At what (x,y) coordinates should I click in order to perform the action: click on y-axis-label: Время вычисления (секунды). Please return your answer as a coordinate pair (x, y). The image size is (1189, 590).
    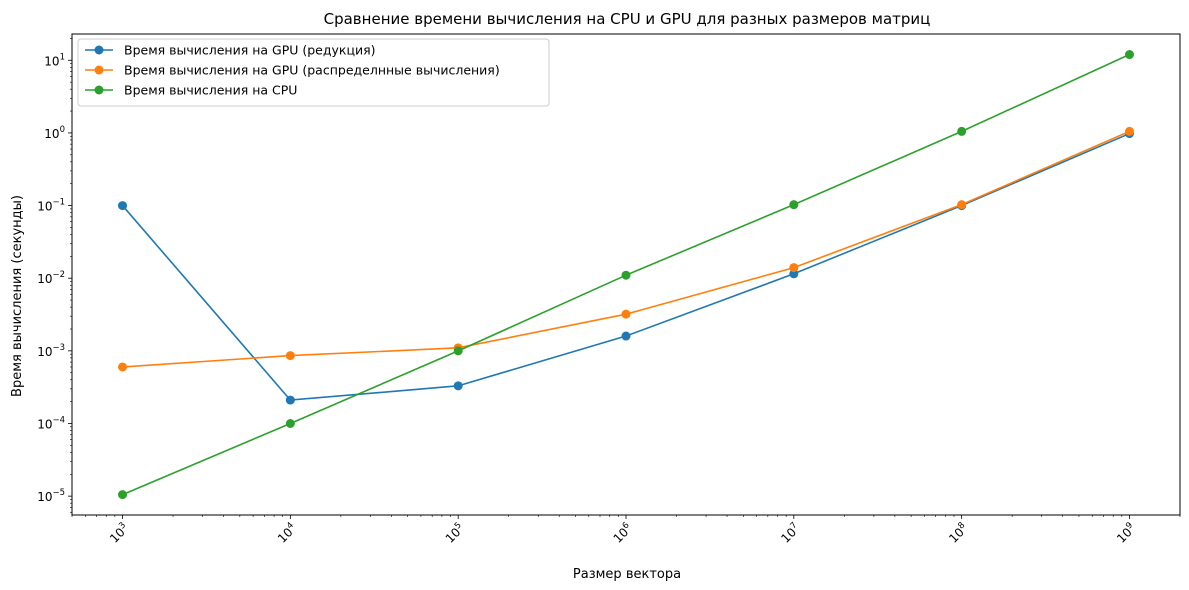
    Looking at the image, I should click on (17, 296).